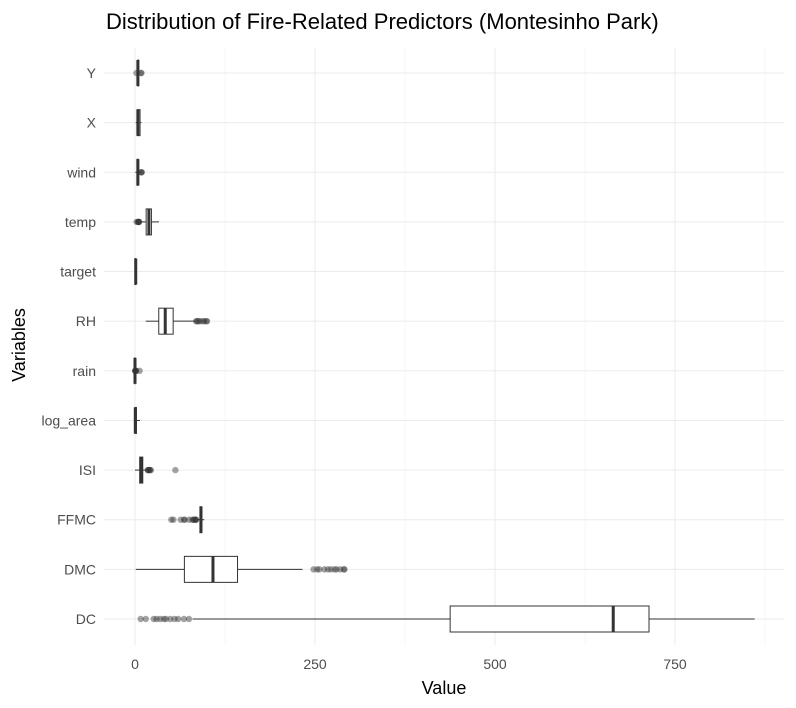  What do you see at coordinates (146, 222) in the screenshot?
I see `box-temp` at bounding box center [146, 222].